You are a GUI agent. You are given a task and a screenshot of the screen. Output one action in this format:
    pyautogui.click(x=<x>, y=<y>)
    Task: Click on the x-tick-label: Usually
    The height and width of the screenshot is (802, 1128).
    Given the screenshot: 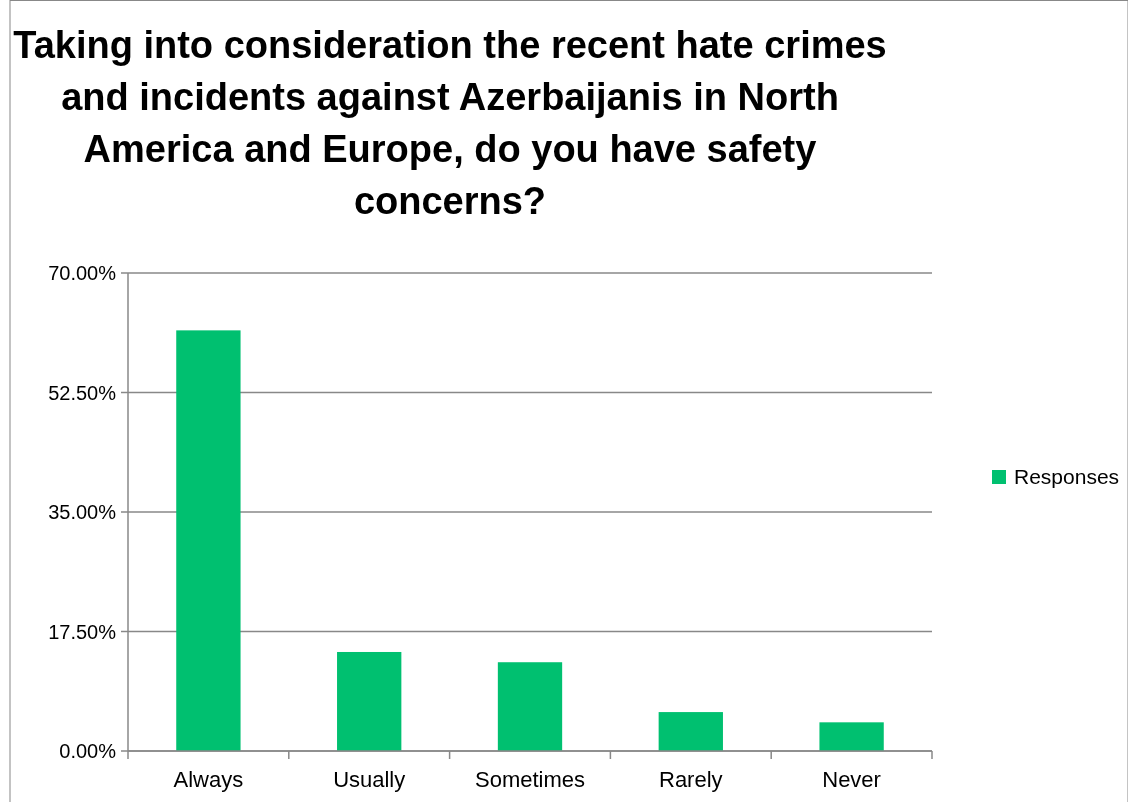 What is the action you would take?
    pyautogui.click(x=369, y=779)
    